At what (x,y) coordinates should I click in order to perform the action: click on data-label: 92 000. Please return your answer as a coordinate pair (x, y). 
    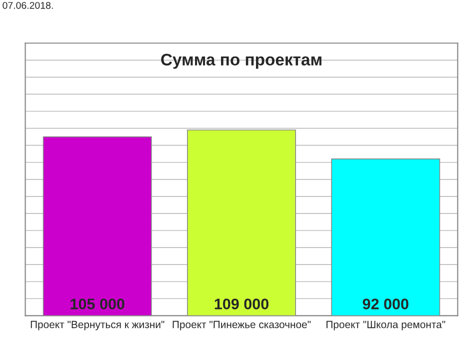
    Looking at the image, I should click on (385, 304).